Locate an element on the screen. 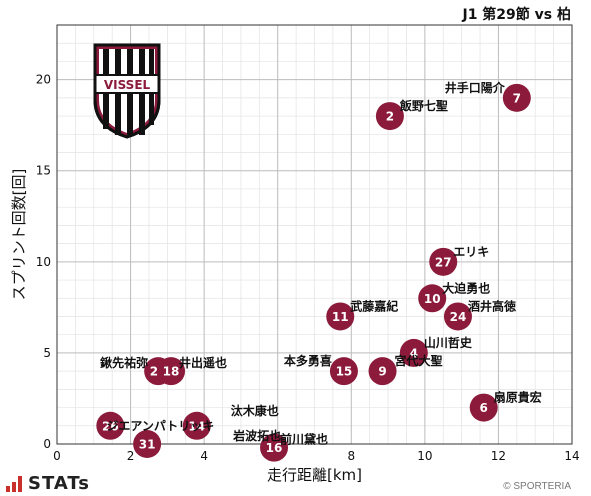 The height and width of the screenshot is (496, 591). stats-bars-icon is located at coordinates (14, 483).